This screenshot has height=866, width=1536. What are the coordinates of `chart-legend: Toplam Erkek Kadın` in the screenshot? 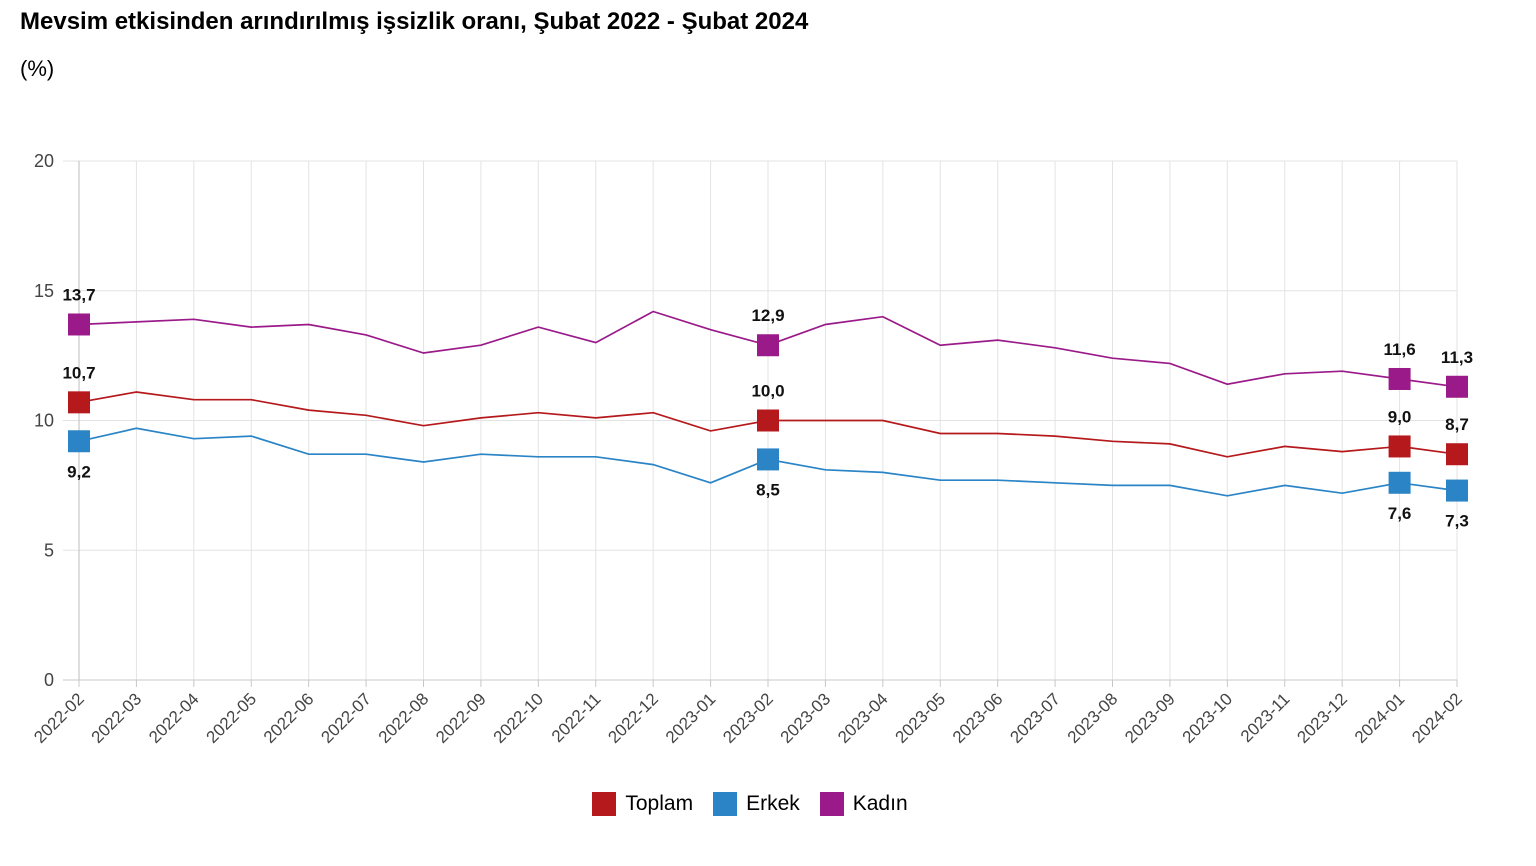 It's located at (750, 804).